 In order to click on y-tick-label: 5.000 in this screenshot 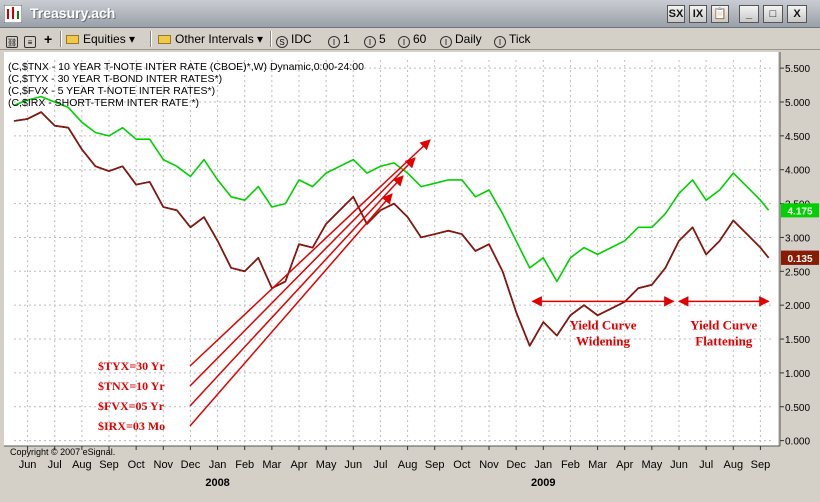, I will do `click(797, 103)`.